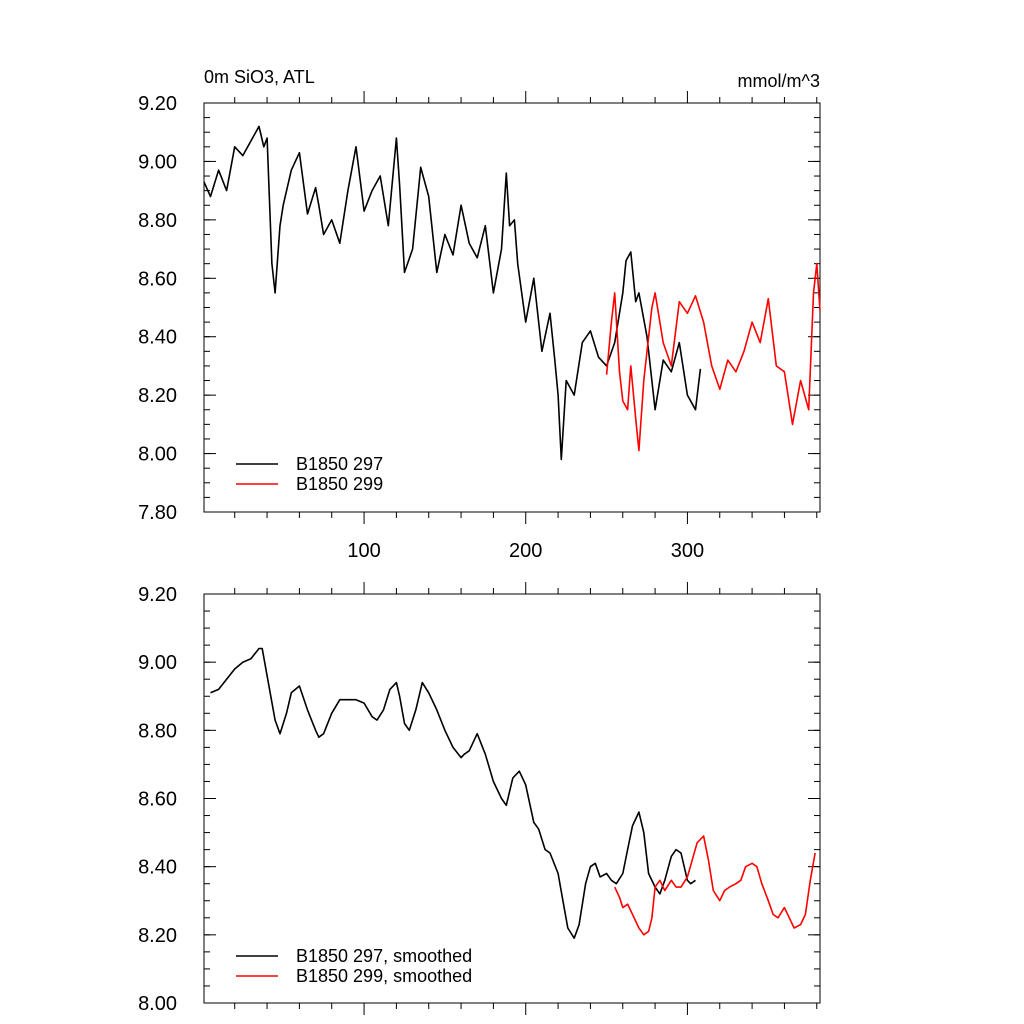  I want to click on legend-label: B1850 297, smoothed, so click(384, 956).